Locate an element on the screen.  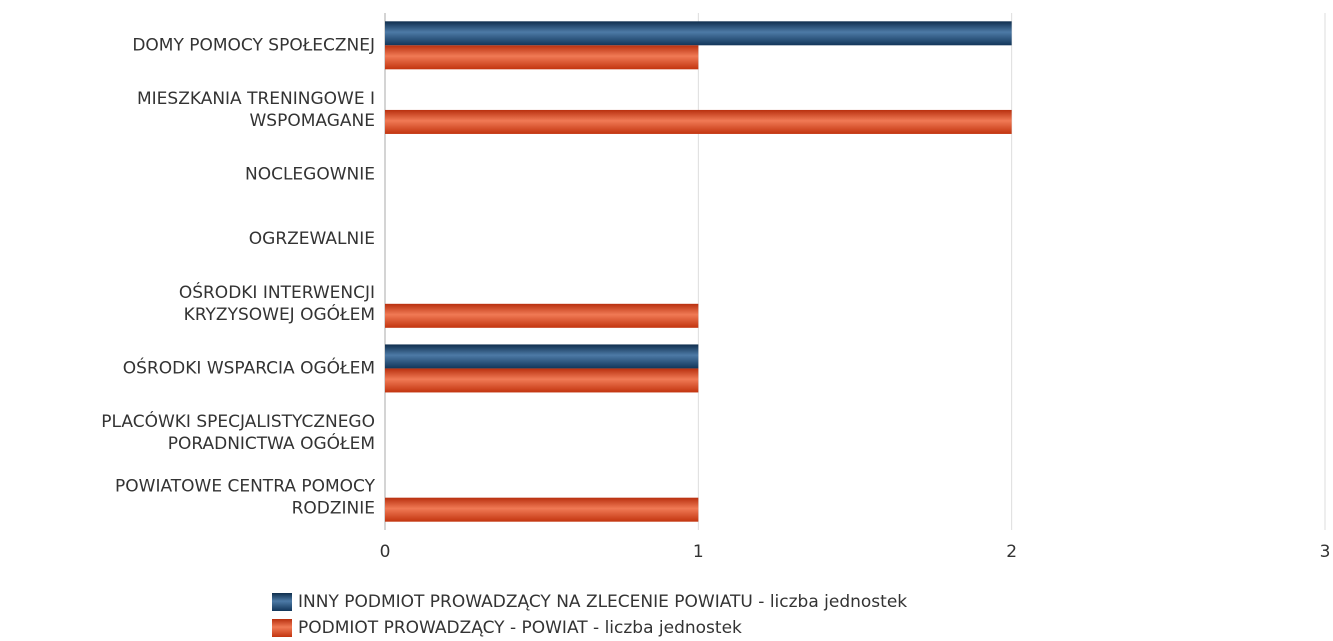
y-tick-label: DOMY POMOCY SPOŁECZNEJ is located at coordinates (253, 45).